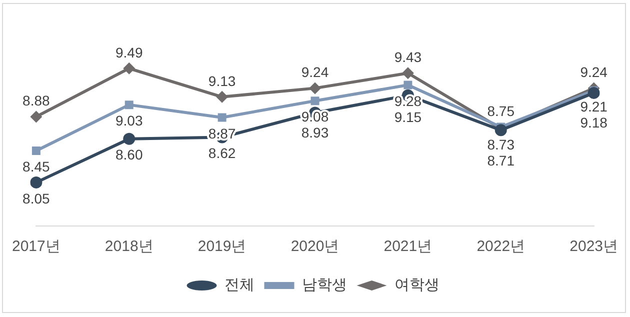  Describe the element at coordinates (501, 110) in the screenshot. I see `data-label: 8.75` at that location.